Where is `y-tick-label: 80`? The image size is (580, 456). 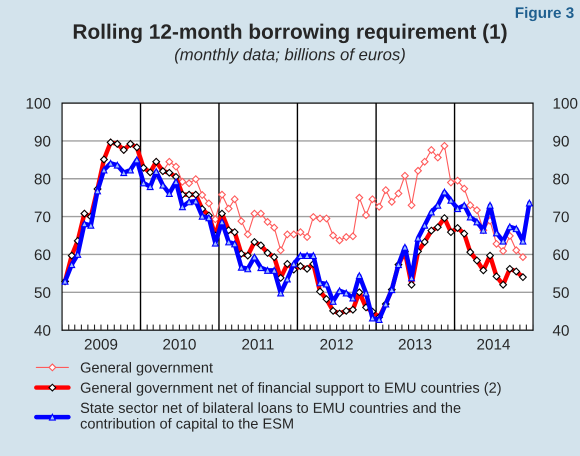
y-tick-label: 80 is located at coordinates (42, 179).